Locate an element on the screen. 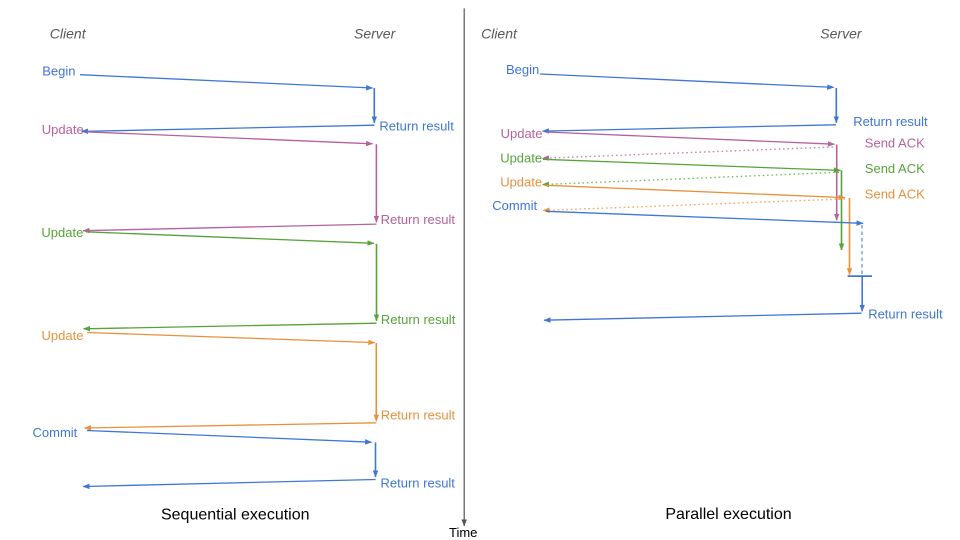  svg-text: Parallel execution is located at coordinates (728, 514).